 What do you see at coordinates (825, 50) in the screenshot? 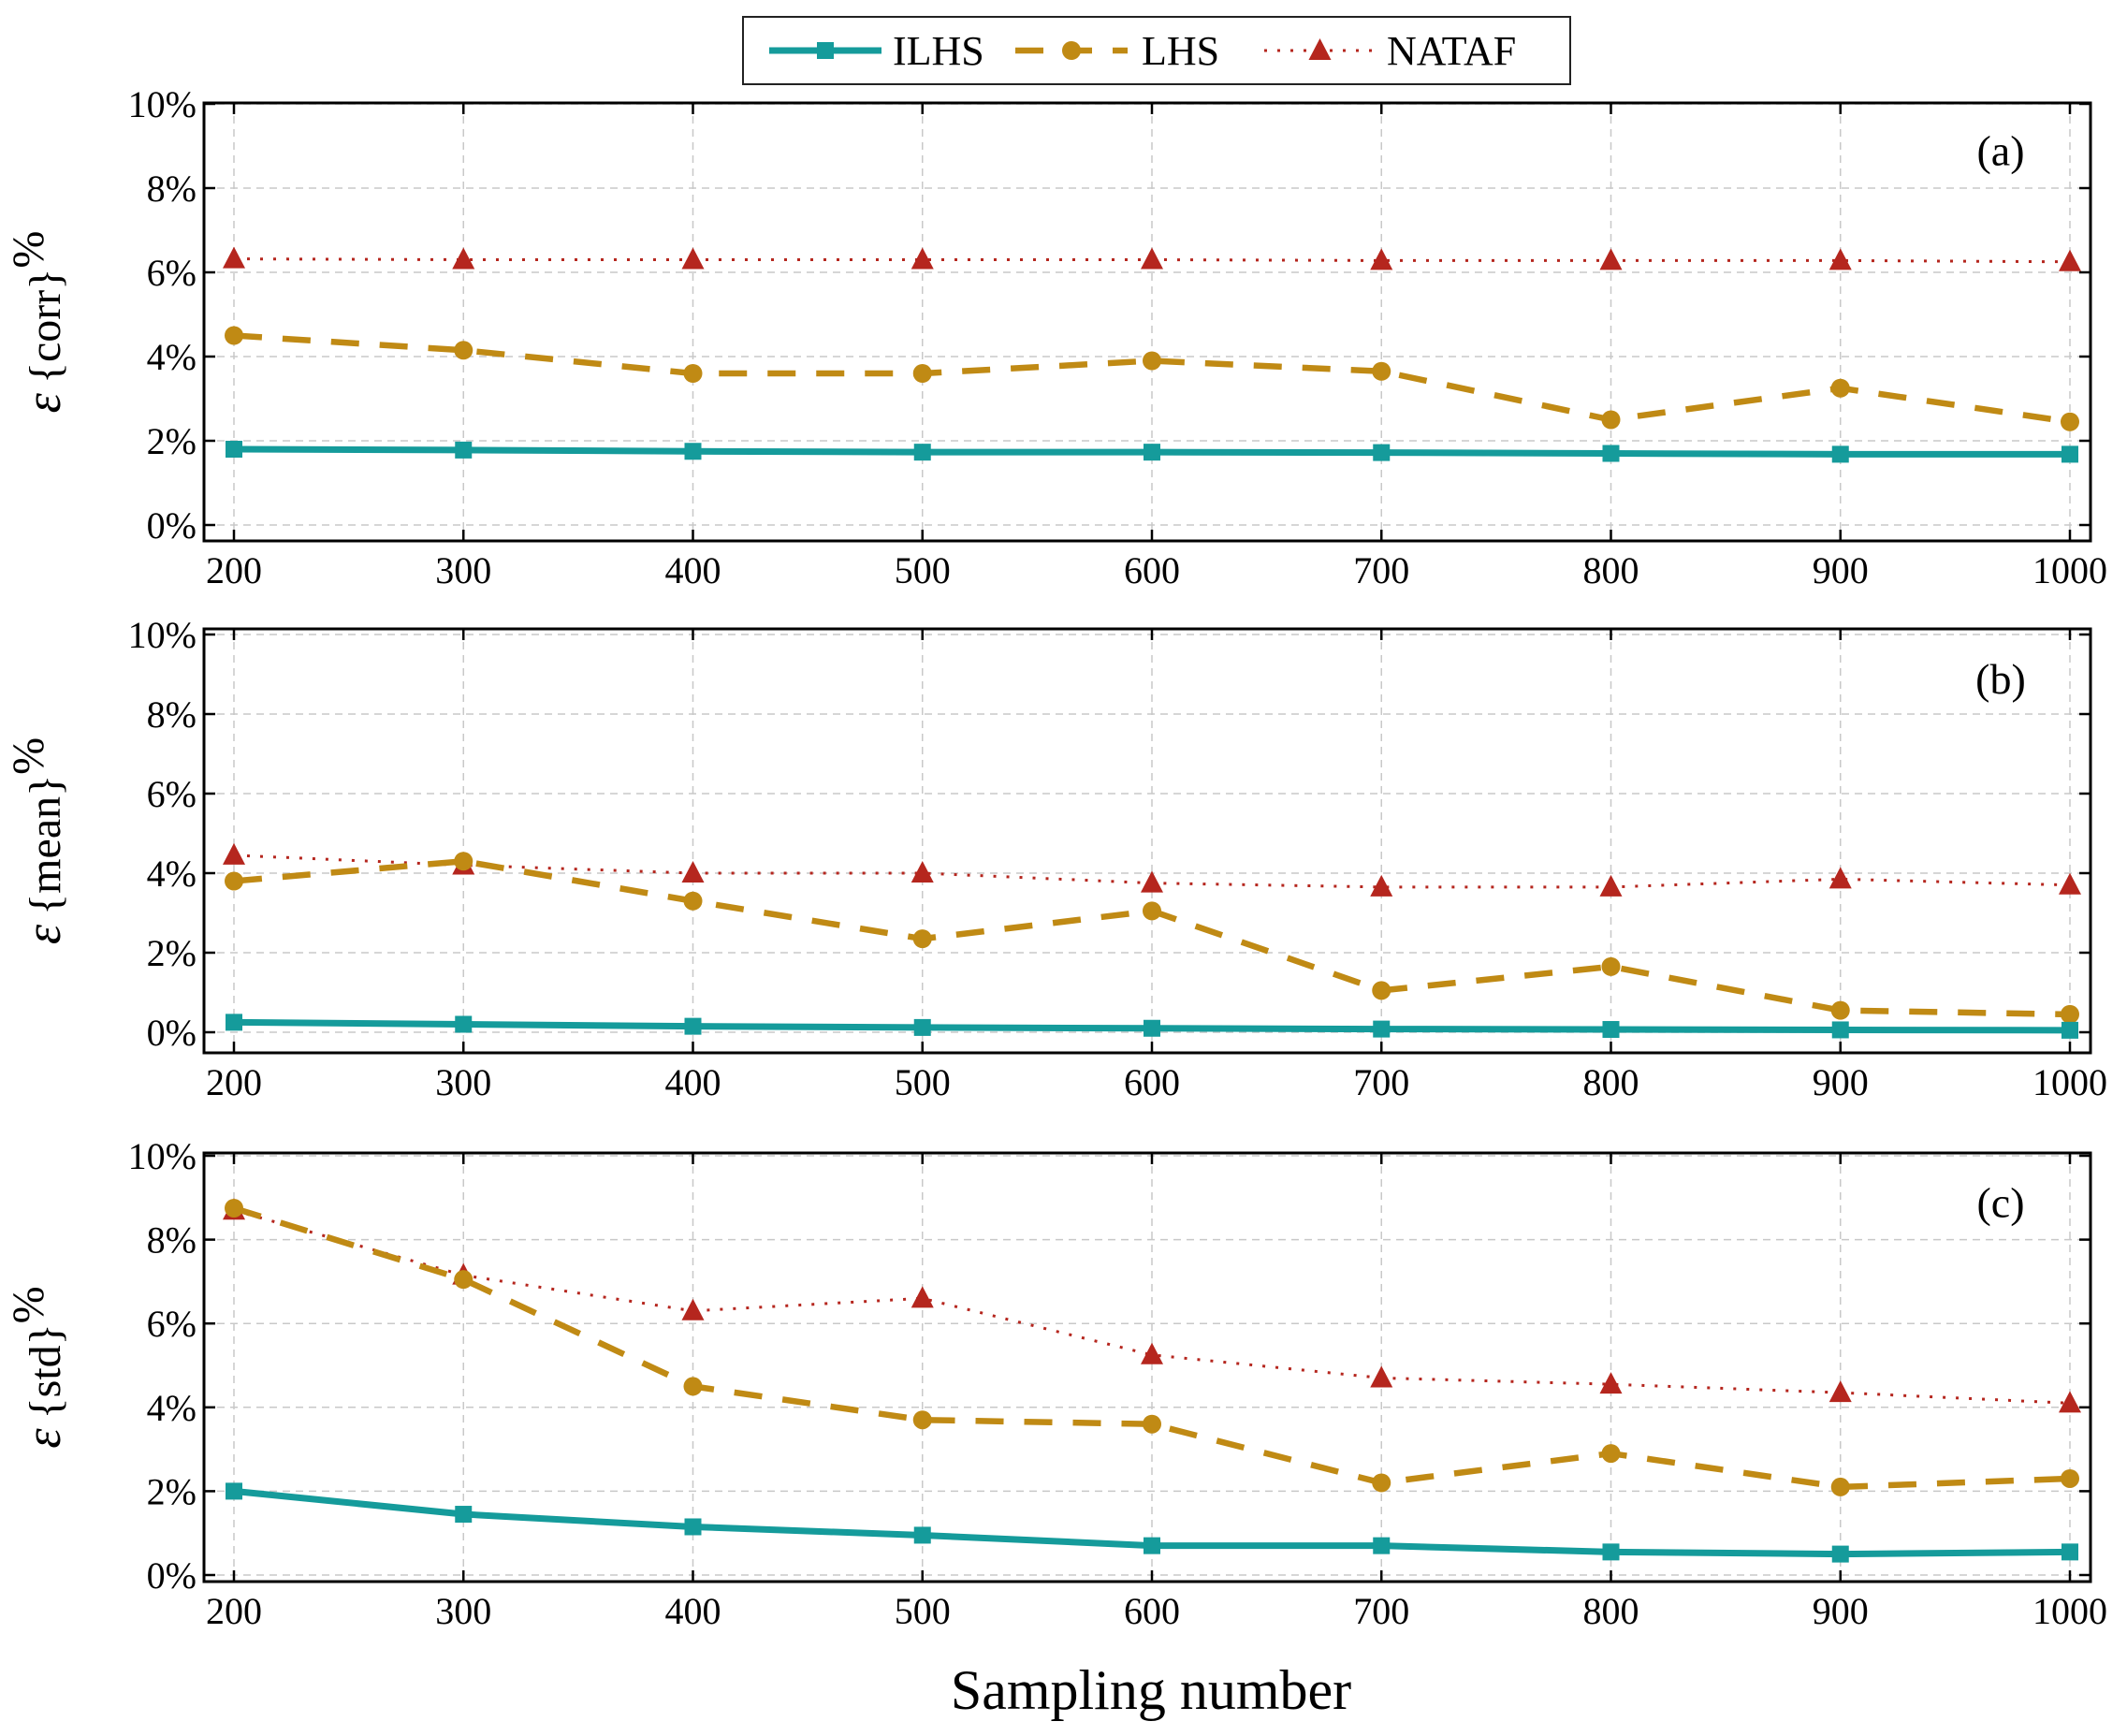
I see `legend-marker-ilhs` at bounding box center [825, 50].